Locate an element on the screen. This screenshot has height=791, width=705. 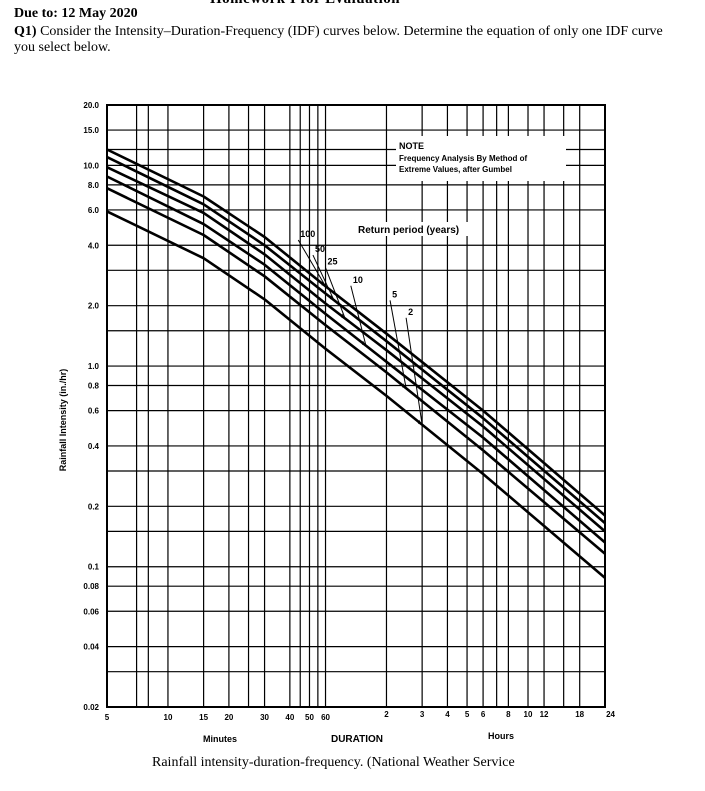
y-tick-label: 0.02 is located at coordinates (91, 707).